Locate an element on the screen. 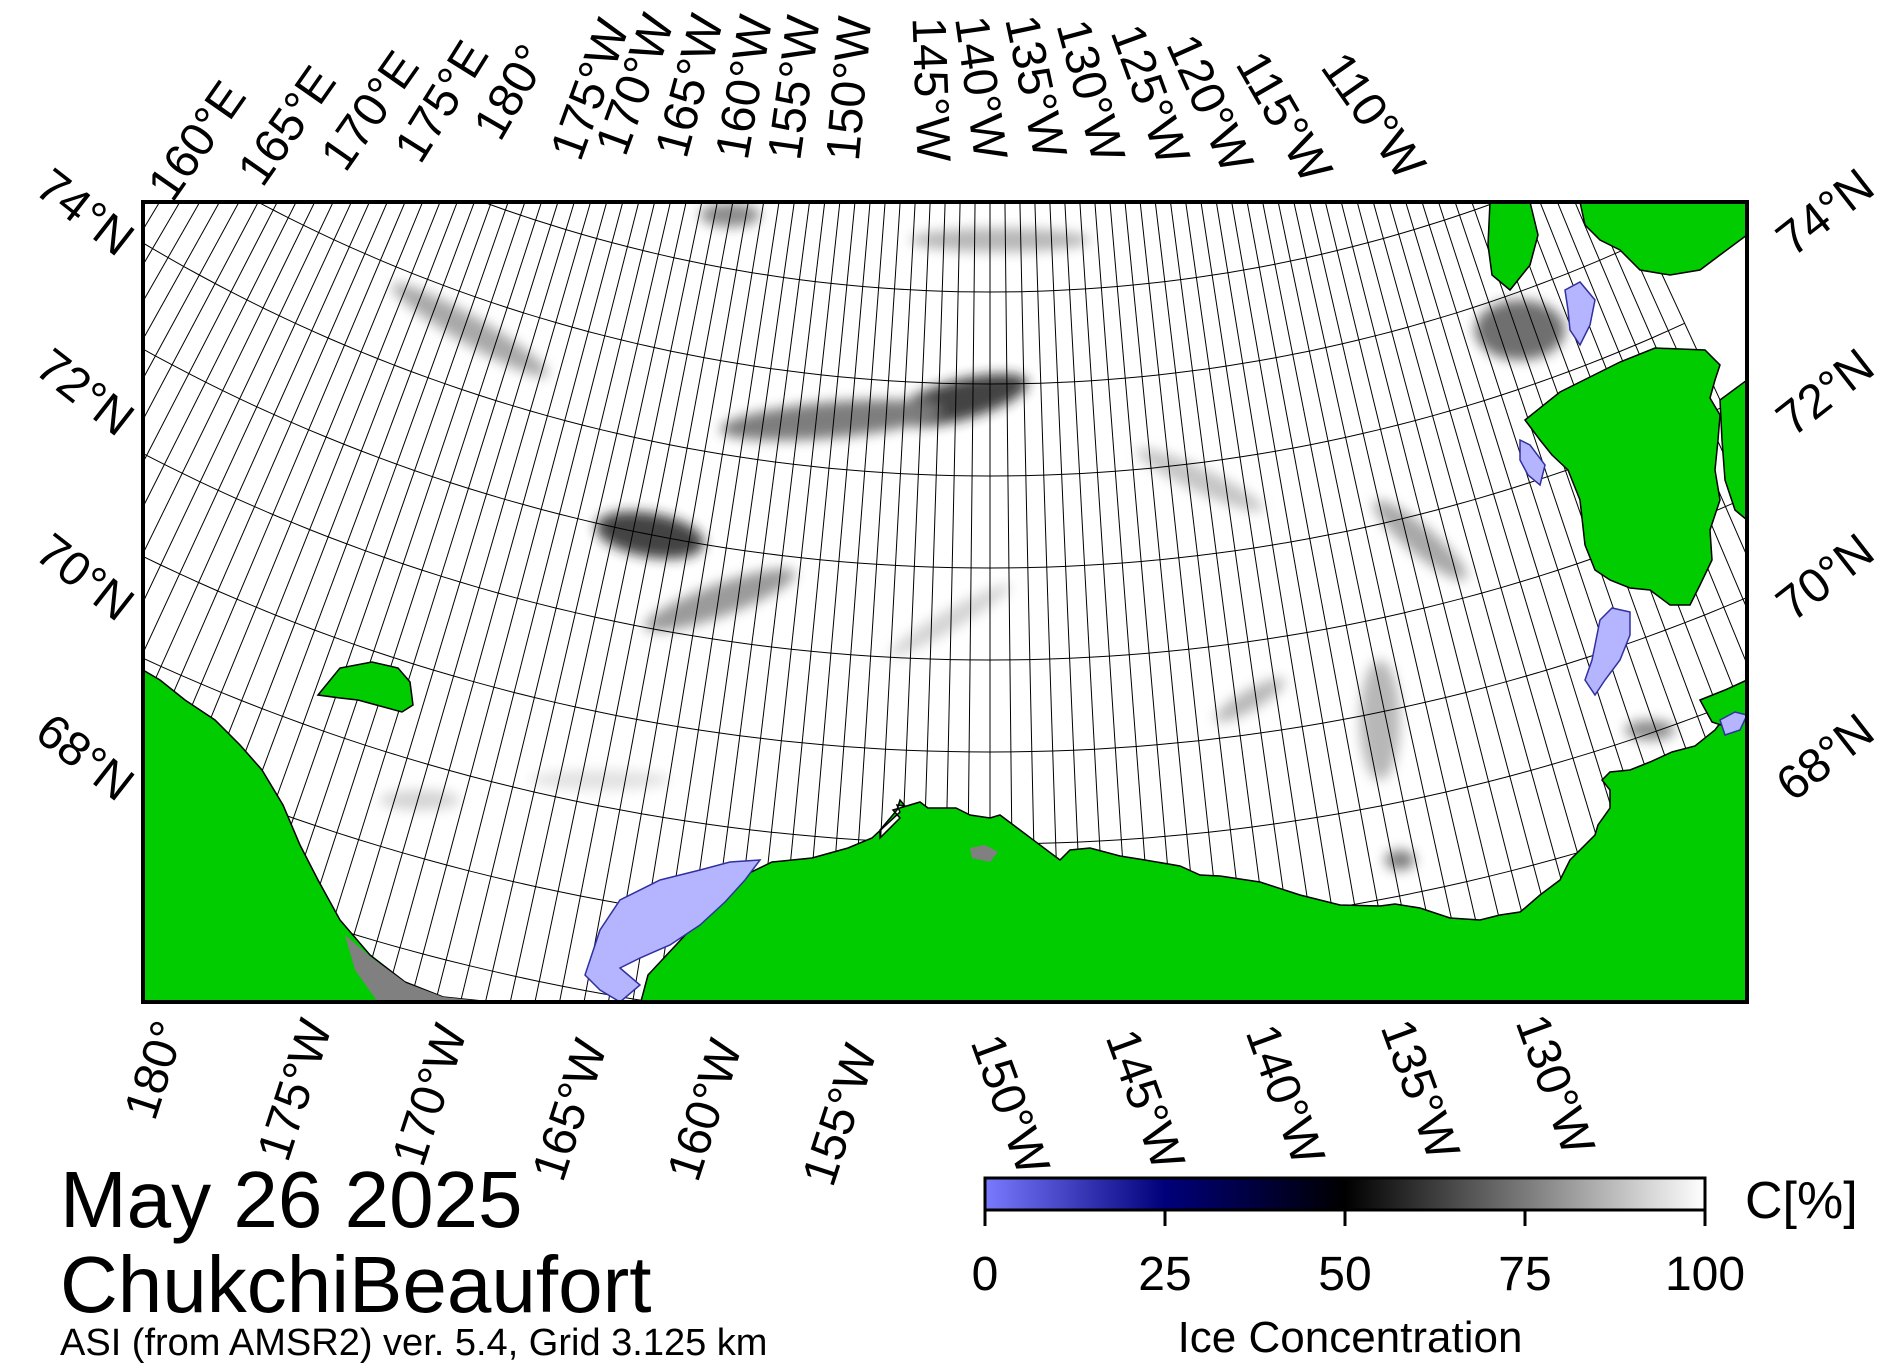 This screenshot has width=1890, height=1370. land-wrangel-island is located at coordinates (365, 687).